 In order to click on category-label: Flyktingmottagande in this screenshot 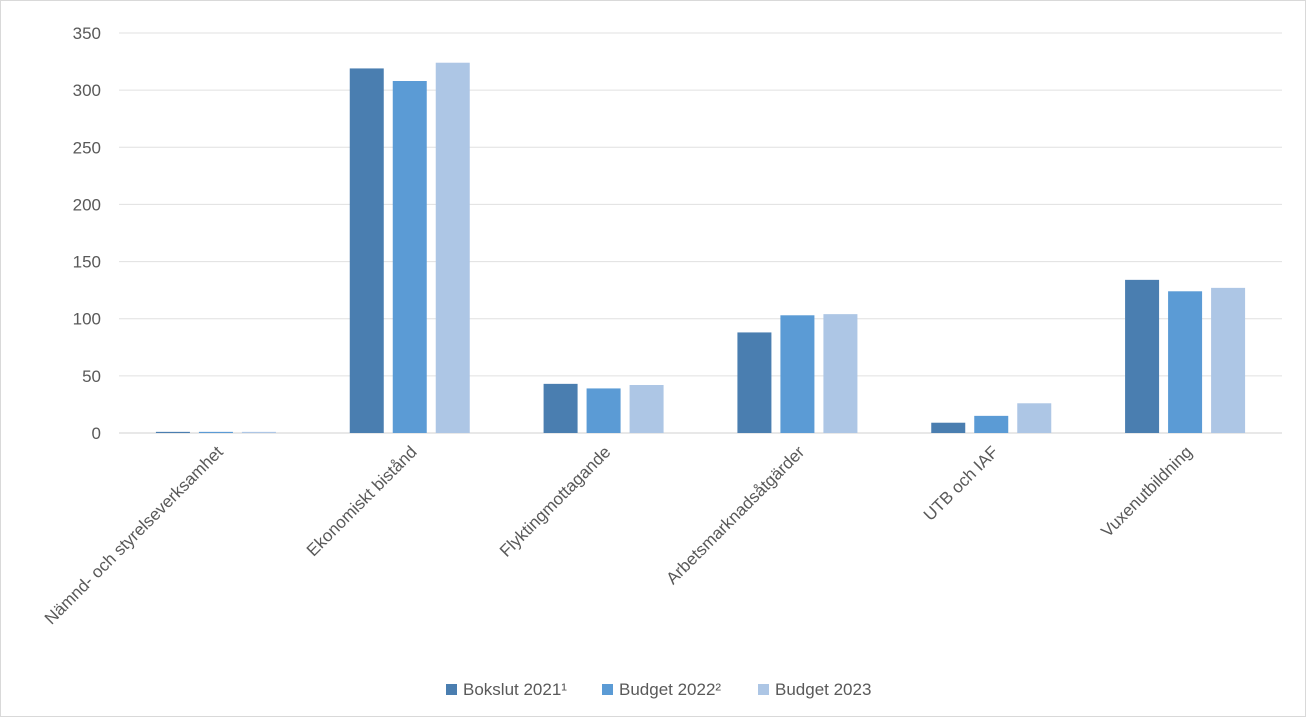, I will do `click(555, 501)`.